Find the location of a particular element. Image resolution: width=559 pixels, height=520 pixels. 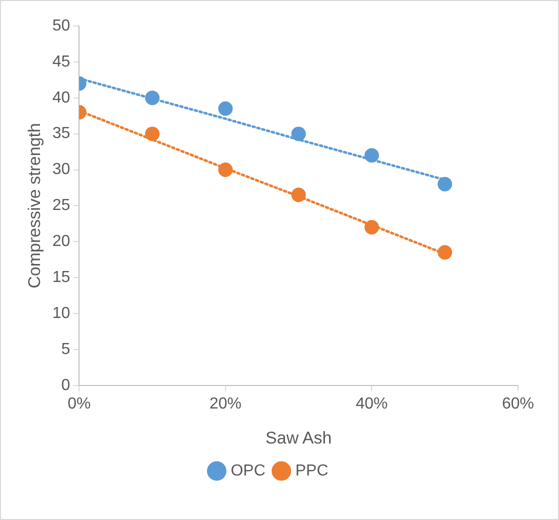

y-tick-label: 35 is located at coordinates (61, 133).